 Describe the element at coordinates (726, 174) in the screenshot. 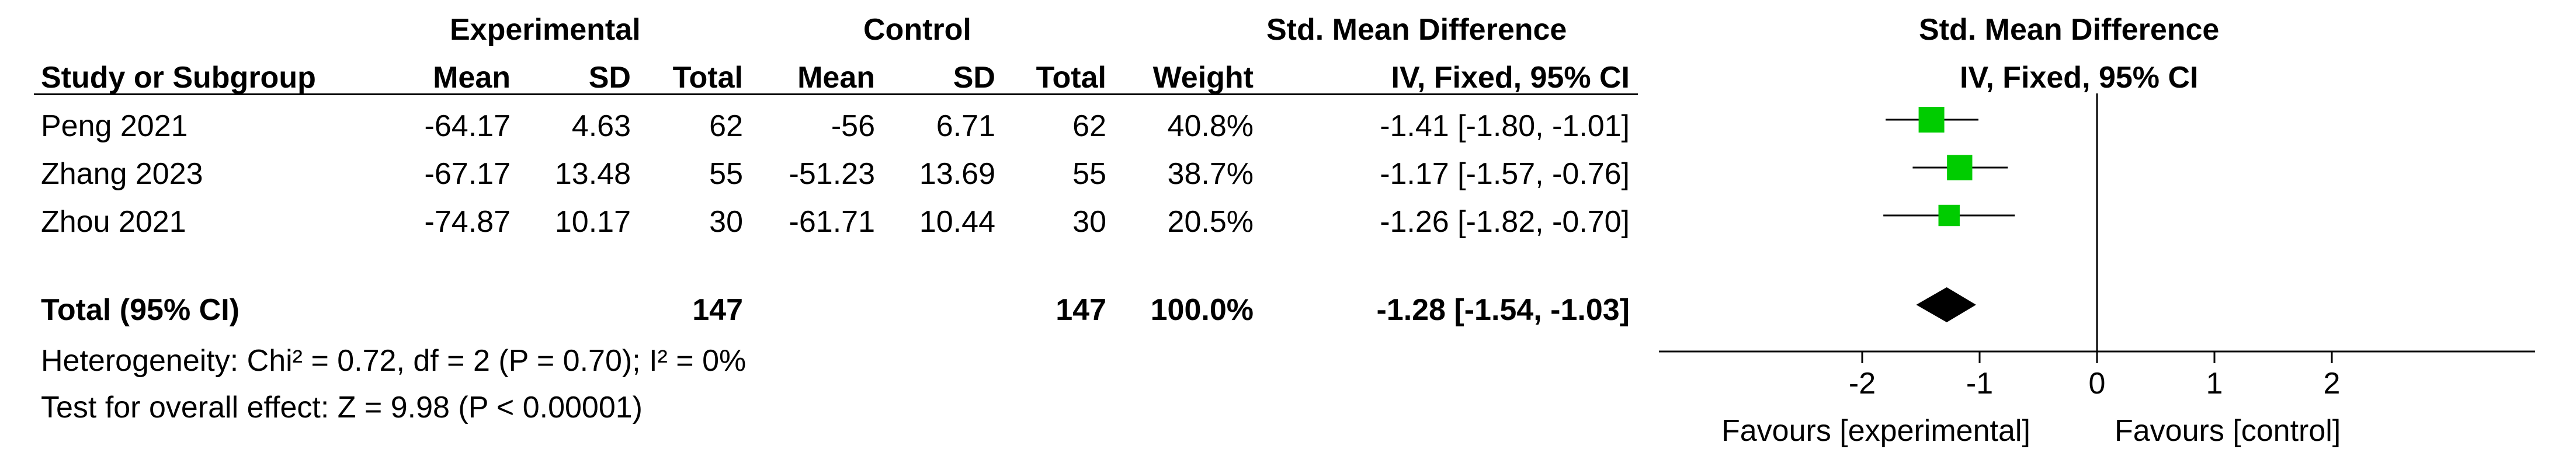

I see `total-e: 55` at that location.